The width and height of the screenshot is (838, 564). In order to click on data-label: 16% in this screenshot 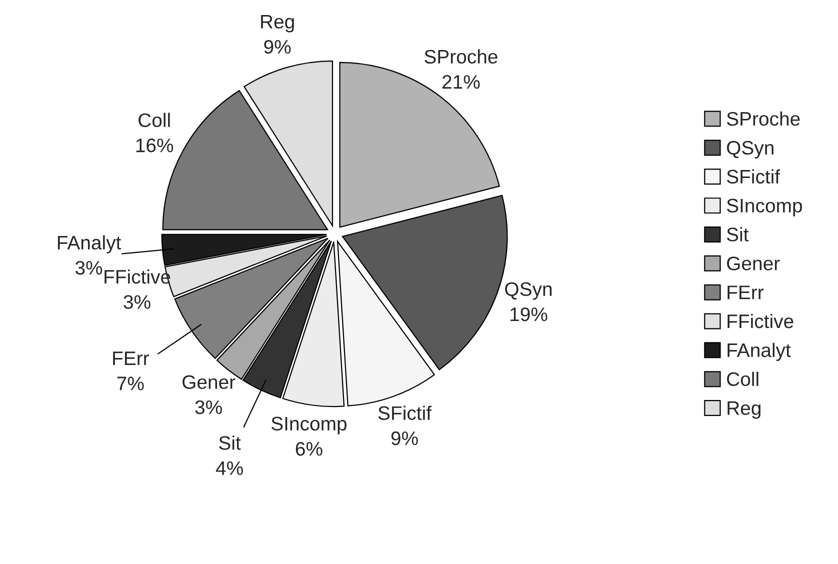, I will do `click(155, 145)`.